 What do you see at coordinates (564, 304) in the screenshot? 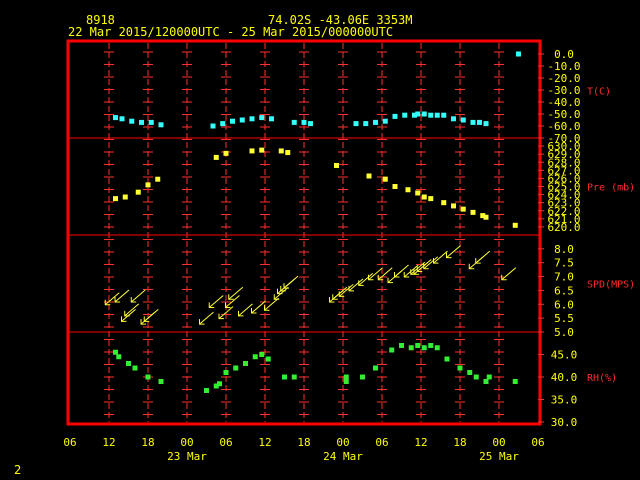
I see `y-tick-label: 6.0` at bounding box center [564, 304].